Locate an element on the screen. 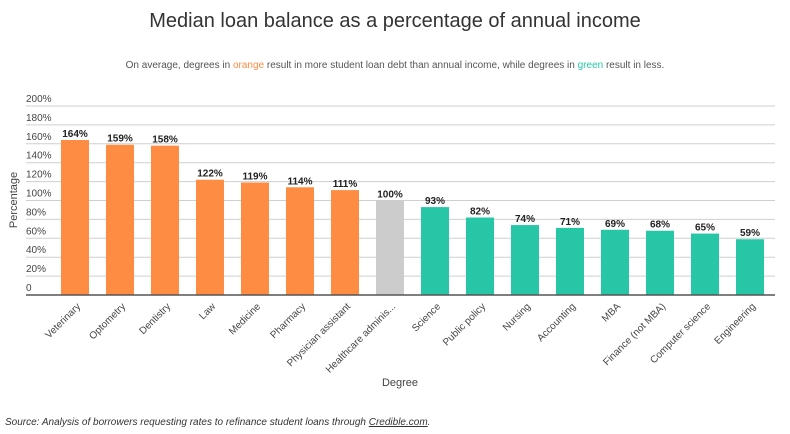 The height and width of the screenshot is (434, 790). data-label: 68% is located at coordinates (660, 225).